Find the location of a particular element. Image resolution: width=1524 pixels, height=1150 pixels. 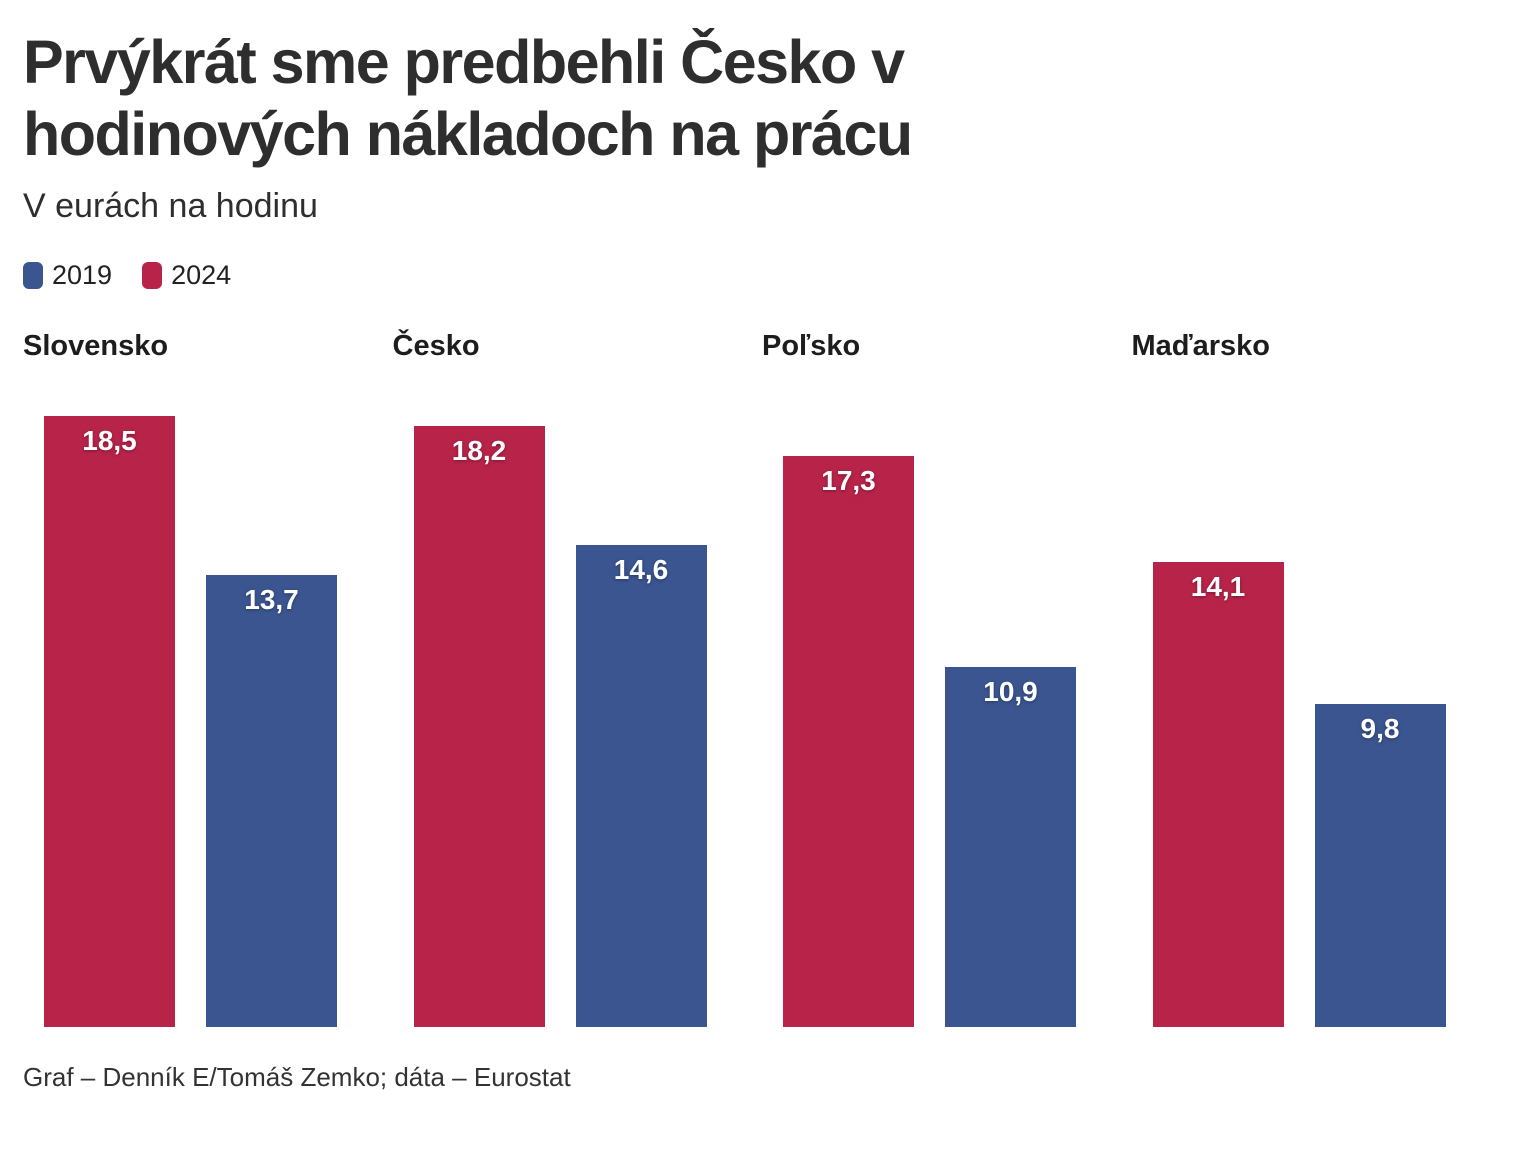

bar-group-madarsko: 14,1 9,8 is located at coordinates (1317, 707).